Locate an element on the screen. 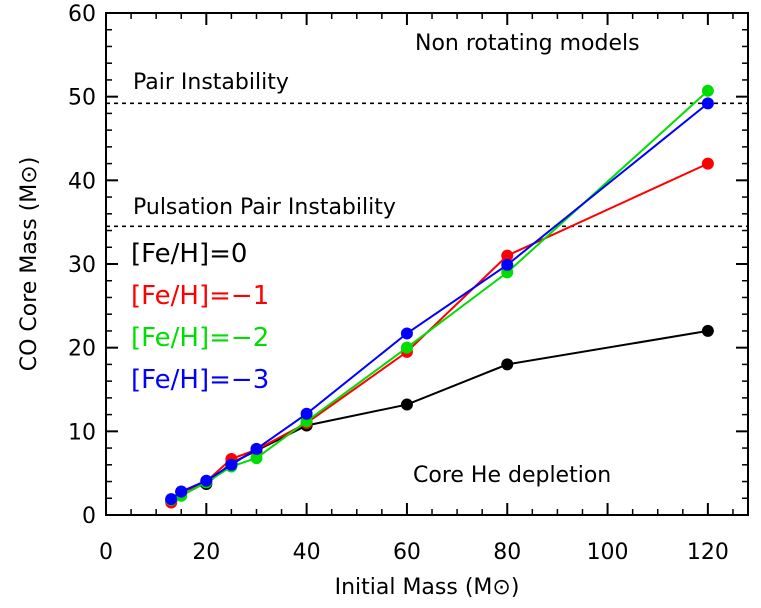 The image size is (761, 608). annotation-pulsation-pair-instability: Pulsation Pair Instability is located at coordinates (264, 207).